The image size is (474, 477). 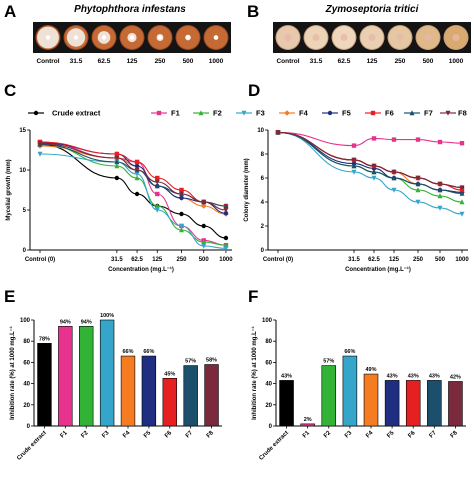 What do you see at coordinates (307, 435) in the screenshot?
I see `category-label: F1` at bounding box center [307, 435].